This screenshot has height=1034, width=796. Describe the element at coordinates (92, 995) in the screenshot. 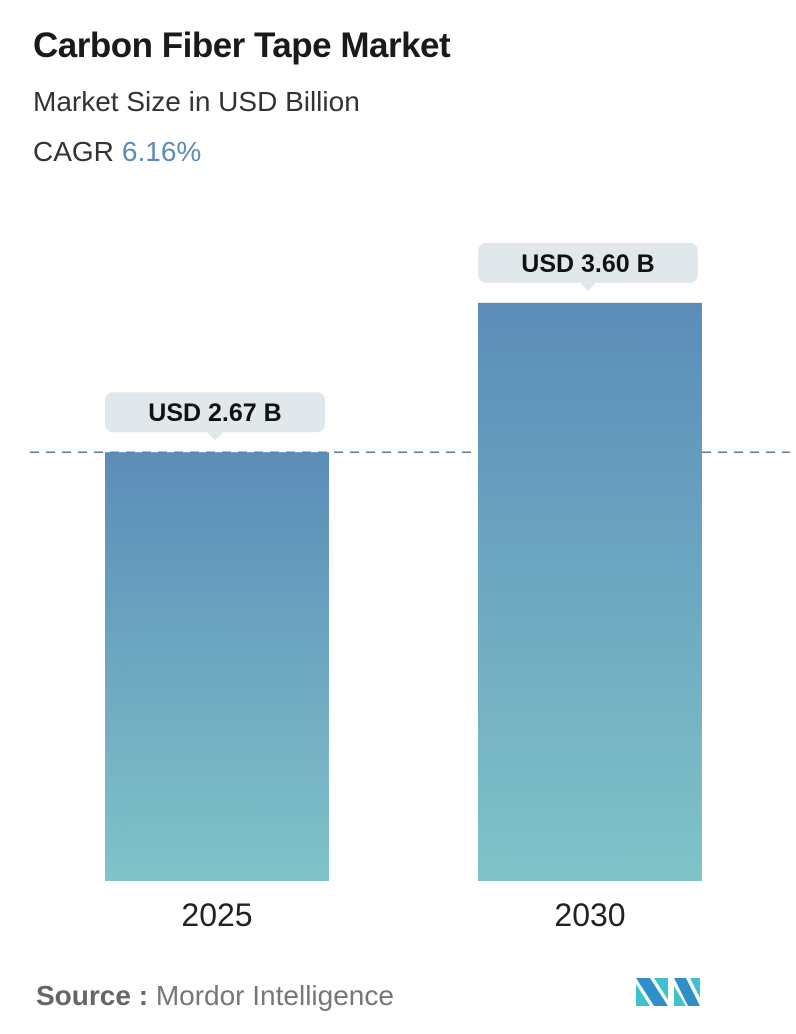

I see `source-label: Source :` at that location.